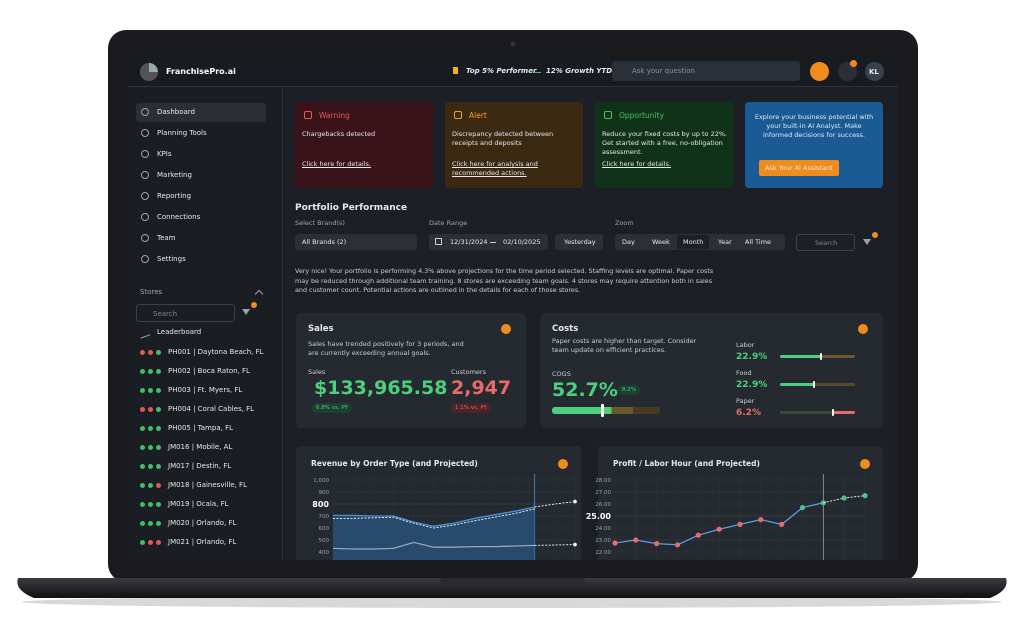  What do you see at coordinates (200, 447) in the screenshot?
I see `store-name: JM016 | Mobile, AL` at bounding box center [200, 447].